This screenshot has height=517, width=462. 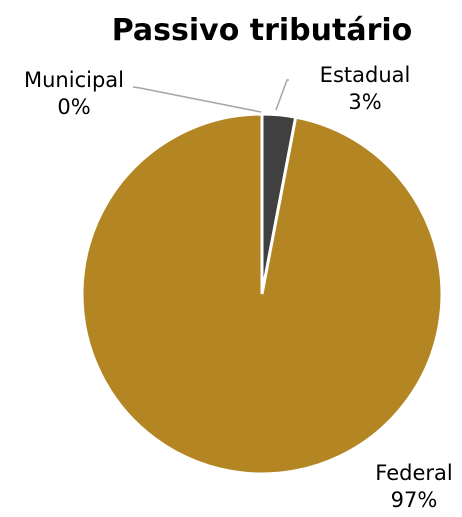 What do you see at coordinates (262, 30) in the screenshot?
I see `chart-title: Passivo tributário` at bounding box center [262, 30].